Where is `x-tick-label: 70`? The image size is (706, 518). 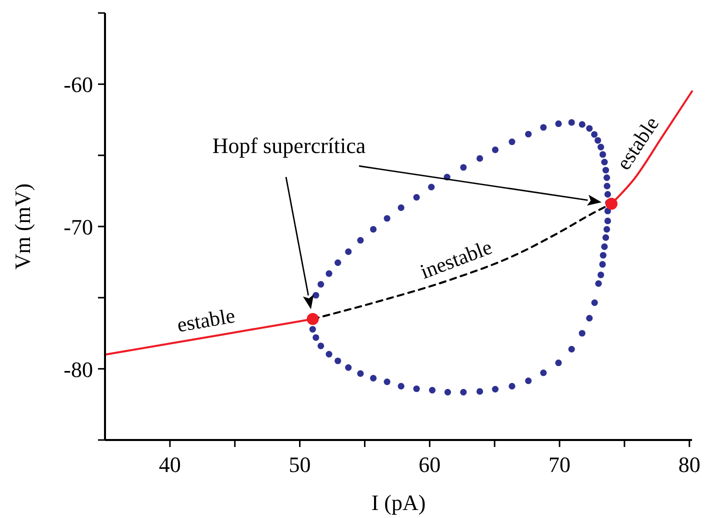
x-tick-label: 70 is located at coordinates (559, 464).